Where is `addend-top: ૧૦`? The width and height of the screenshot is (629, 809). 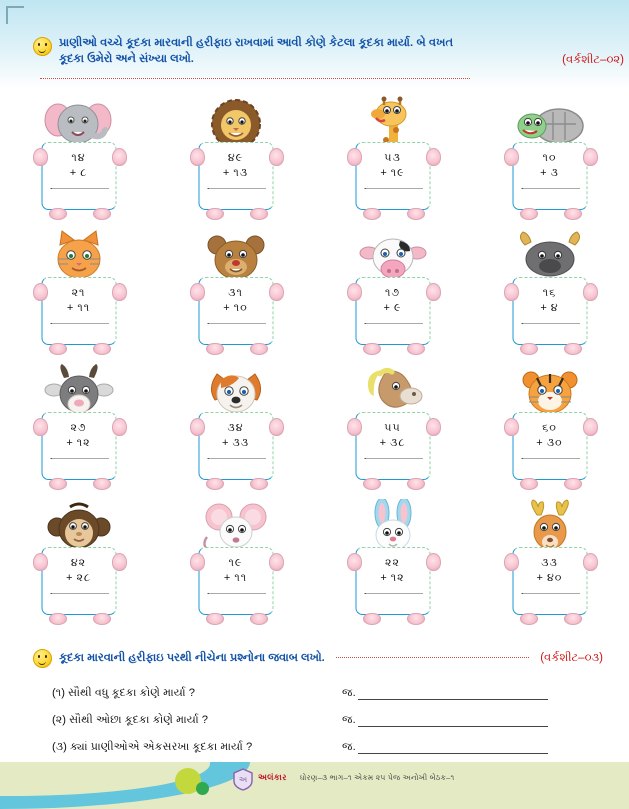
addend-top: ૧૦ is located at coordinates (549, 158).